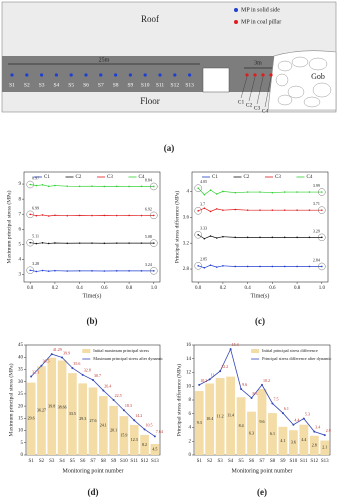 This screenshot has width=338, height=500. Describe the element at coordinates (325, 461) in the screenshot. I see `x-tick-label: S13` at that location.